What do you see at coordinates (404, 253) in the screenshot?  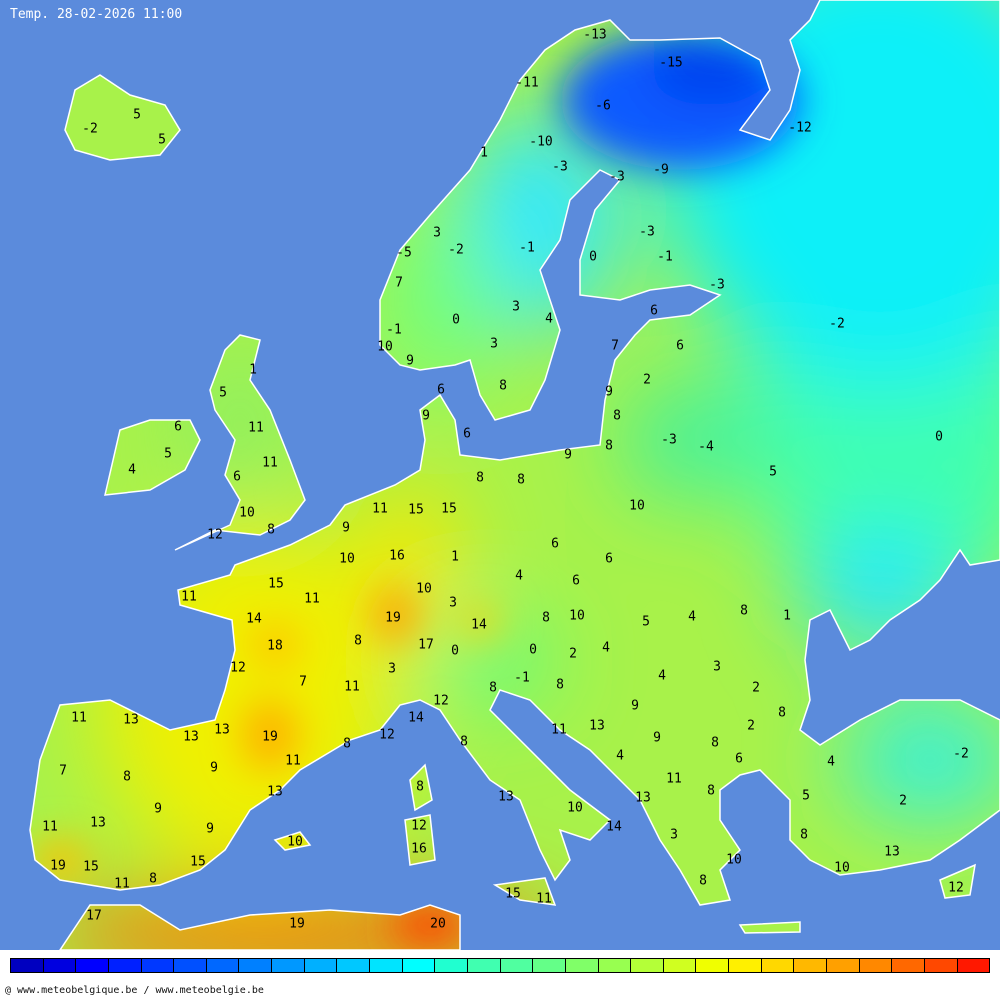 I see `temperature-label: -5` at bounding box center [404, 253].